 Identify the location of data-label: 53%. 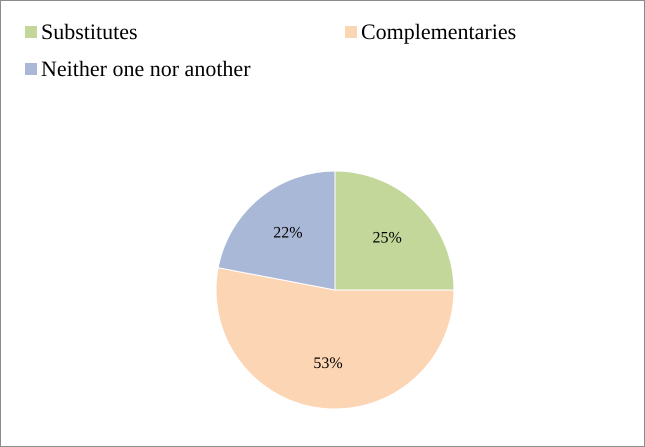
(328, 363).